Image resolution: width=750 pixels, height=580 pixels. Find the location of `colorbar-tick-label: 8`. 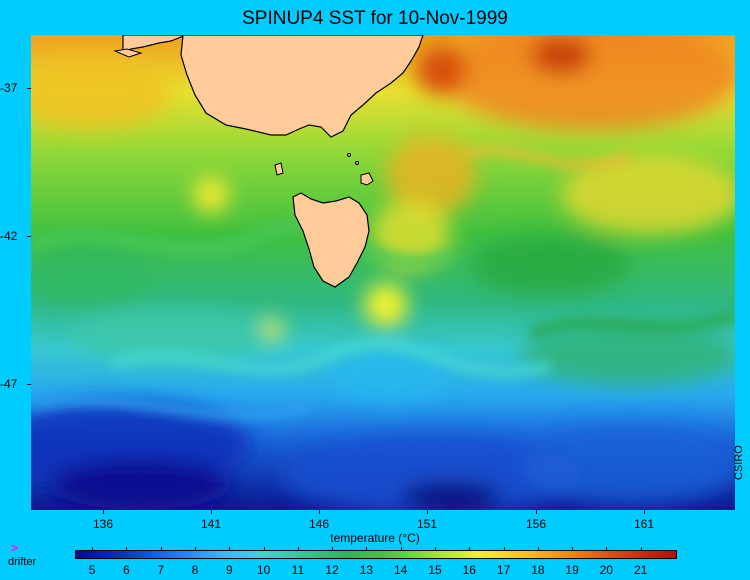

colorbar-tick-label: 8 is located at coordinates (195, 570).